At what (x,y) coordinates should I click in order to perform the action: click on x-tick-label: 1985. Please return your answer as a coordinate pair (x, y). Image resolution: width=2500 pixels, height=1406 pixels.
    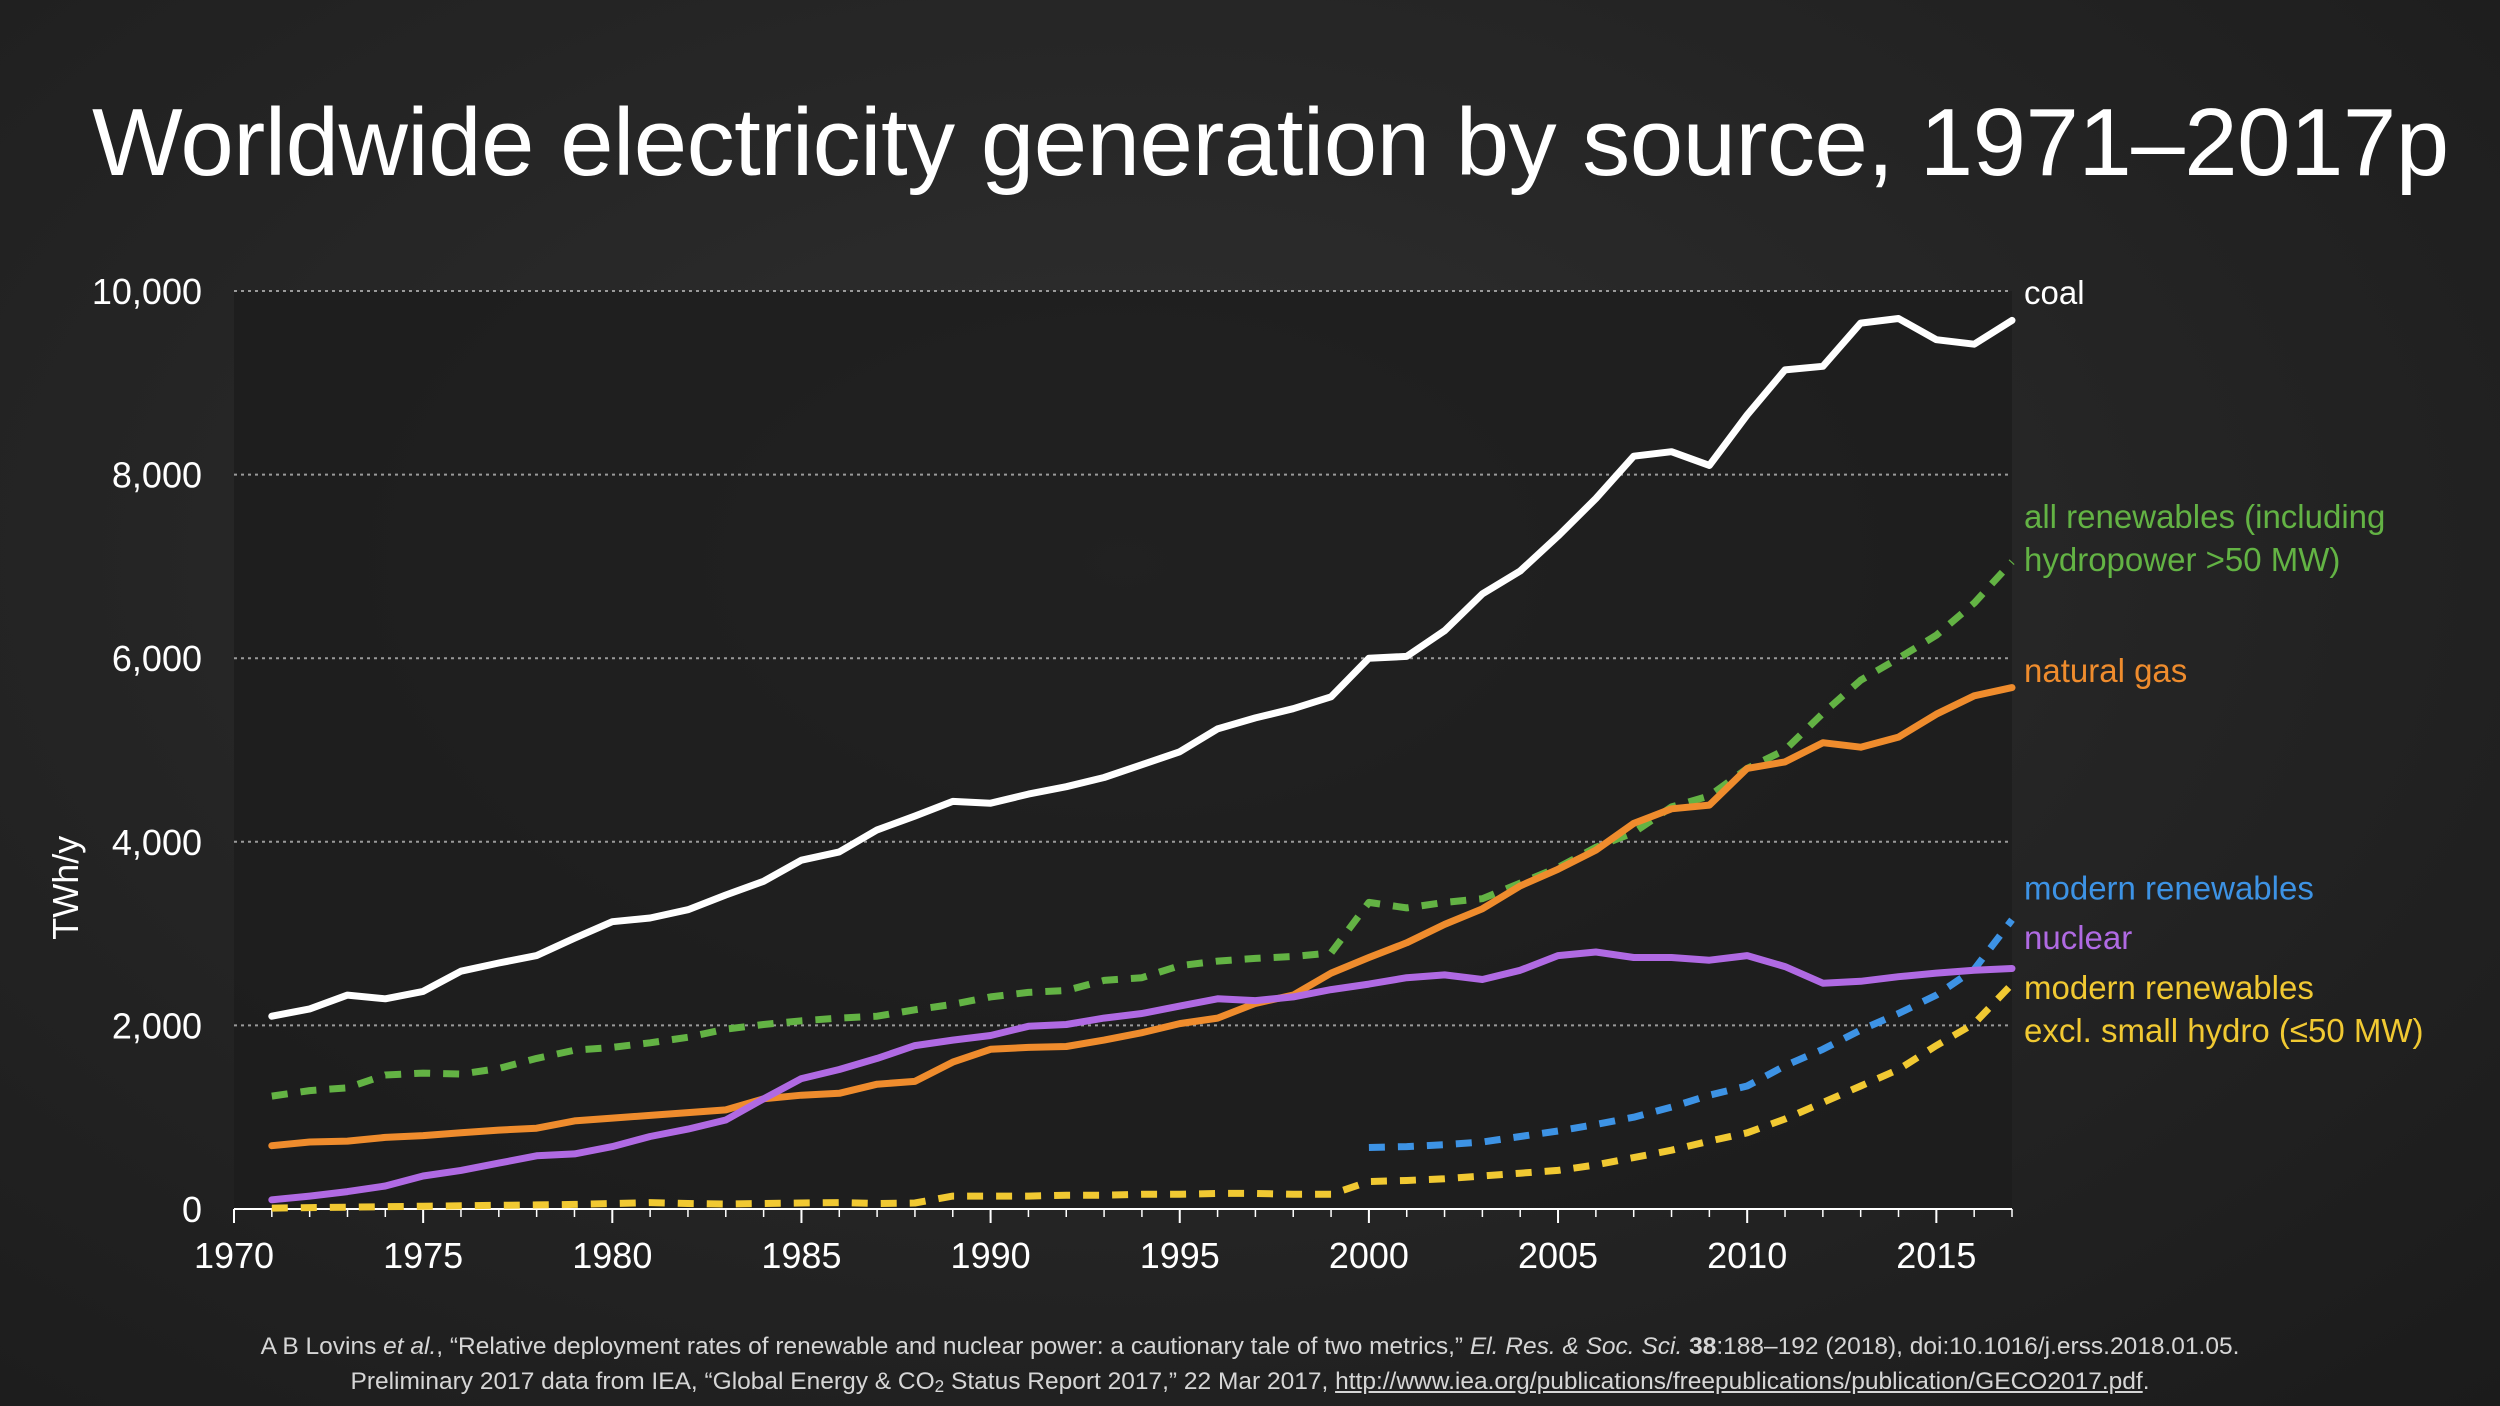
    Looking at the image, I should click on (801, 1255).